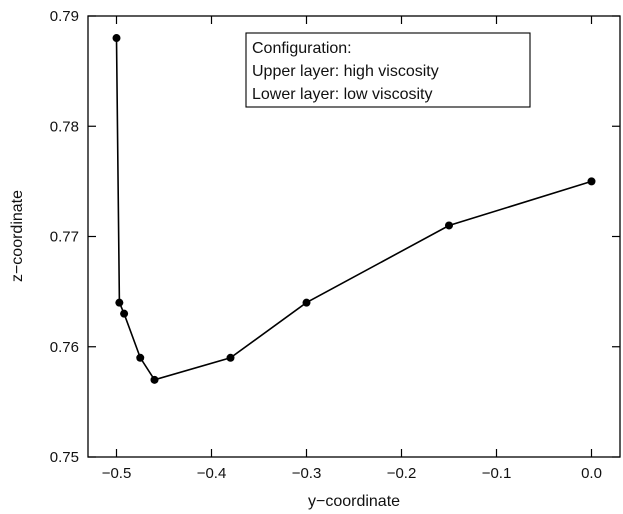 Image resolution: width=623 pixels, height=514 pixels. What do you see at coordinates (591, 473) in the screenshot?
I see `x-tick-label: 0.0` at bounding box center [591, 473].